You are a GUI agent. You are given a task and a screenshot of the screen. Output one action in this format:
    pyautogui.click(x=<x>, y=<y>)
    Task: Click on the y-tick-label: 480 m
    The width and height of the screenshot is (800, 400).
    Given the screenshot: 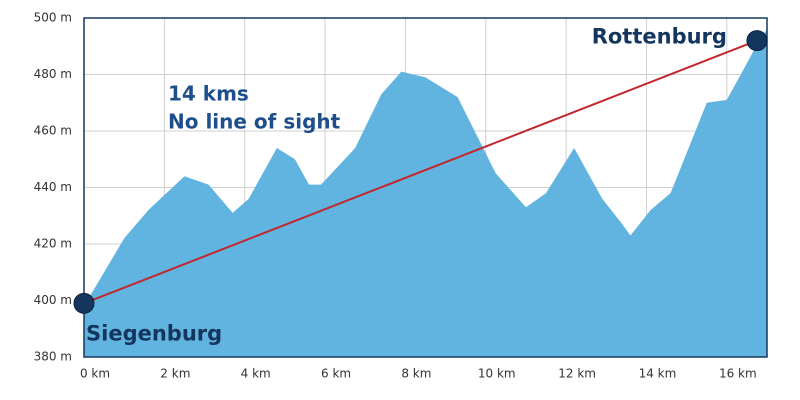 What is the action you would take?
    pyautogui.click(x=53, y=74)
    